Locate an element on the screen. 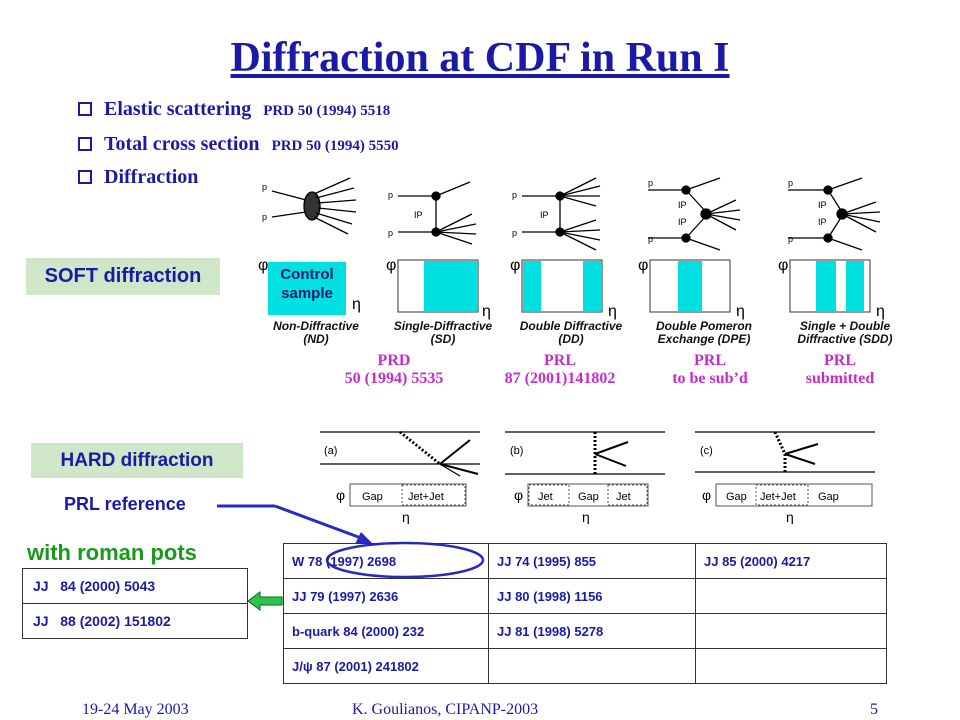  table-cell: JJ 79 (1997) 2636 is located at coordinates (386, 596).